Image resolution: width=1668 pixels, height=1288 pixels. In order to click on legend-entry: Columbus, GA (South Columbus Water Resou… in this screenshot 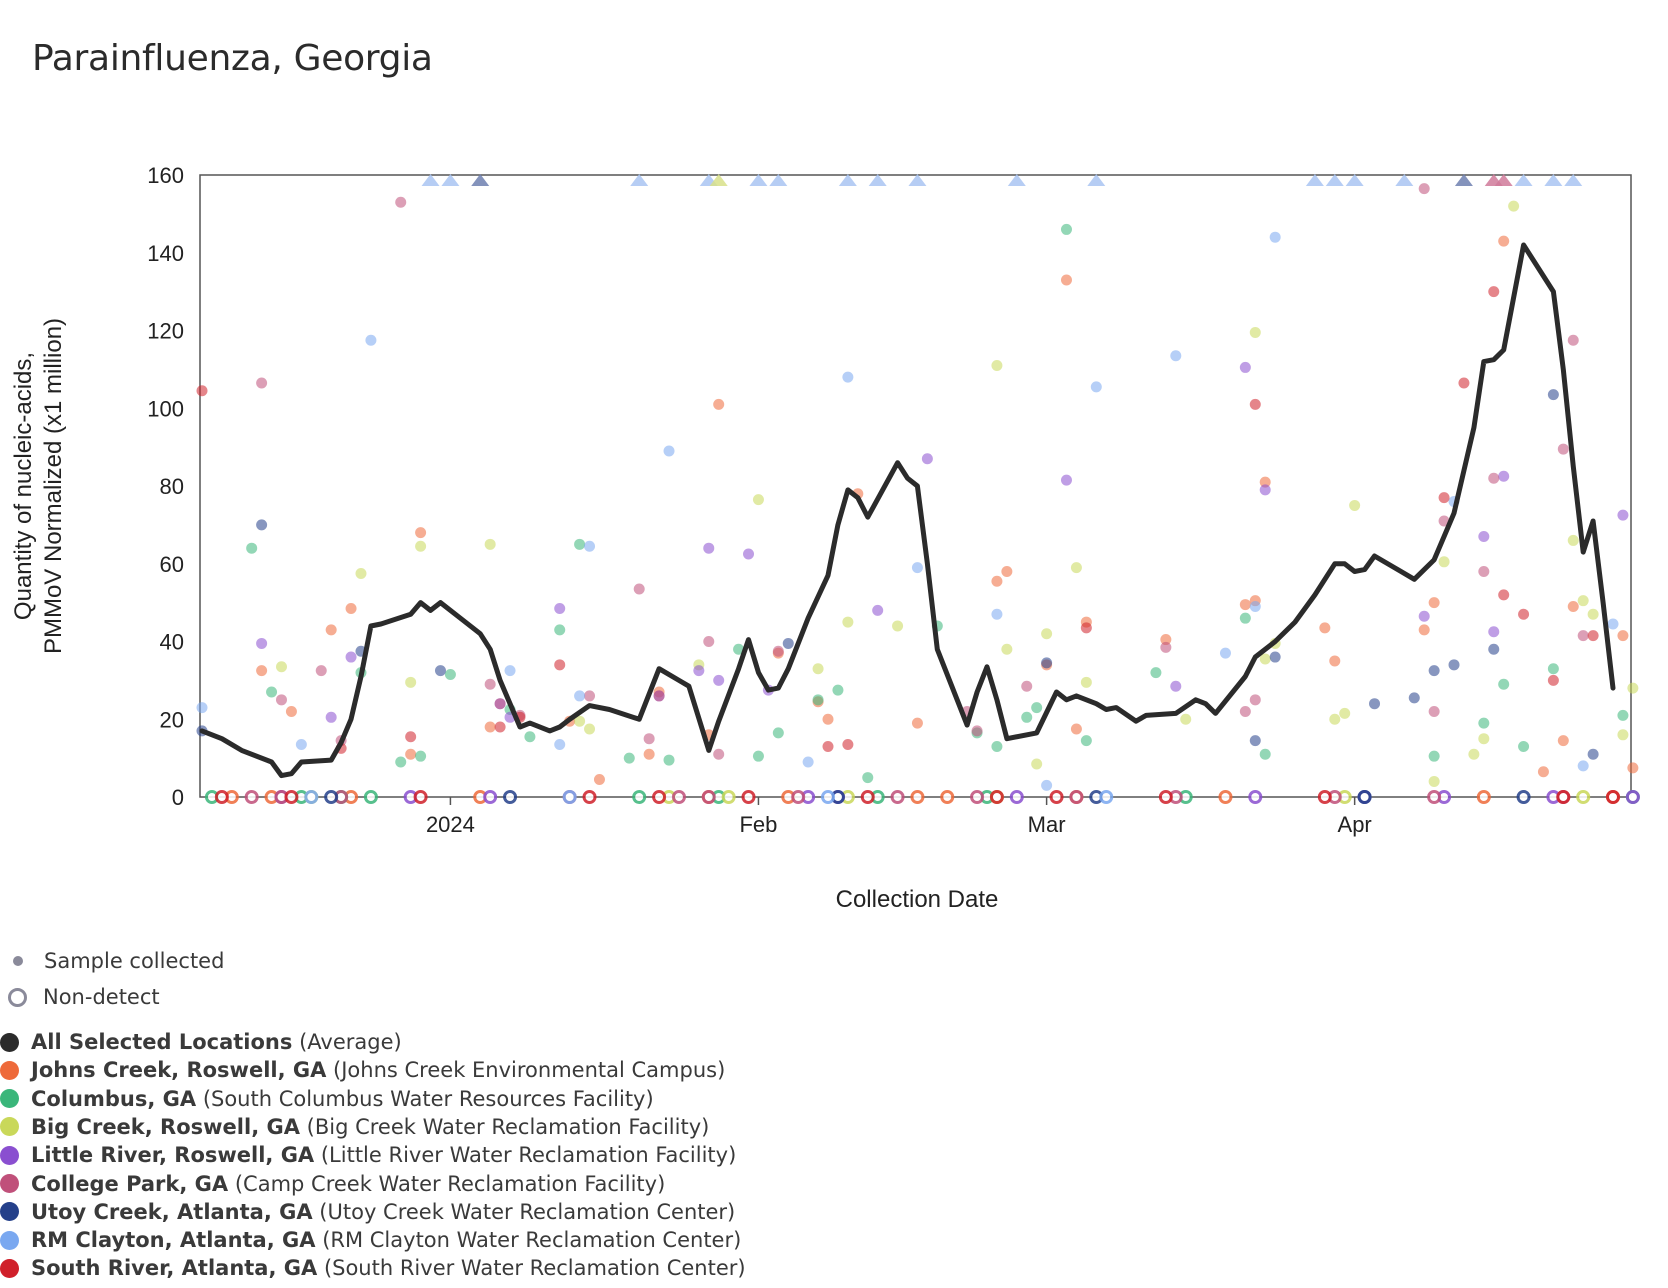, I will do `click(327, 1099)`.